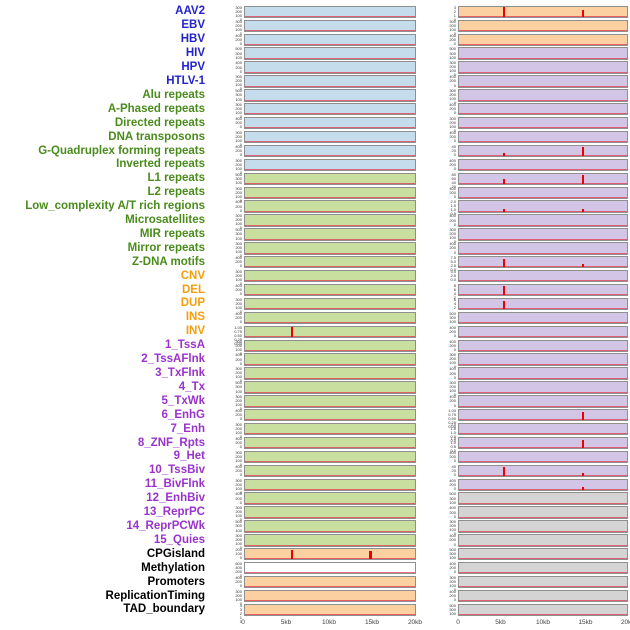  What do you see at coordinates (172, 233) in the screenshot?
I see `track-label: MIR repeats` at bounding box center [172, 233].